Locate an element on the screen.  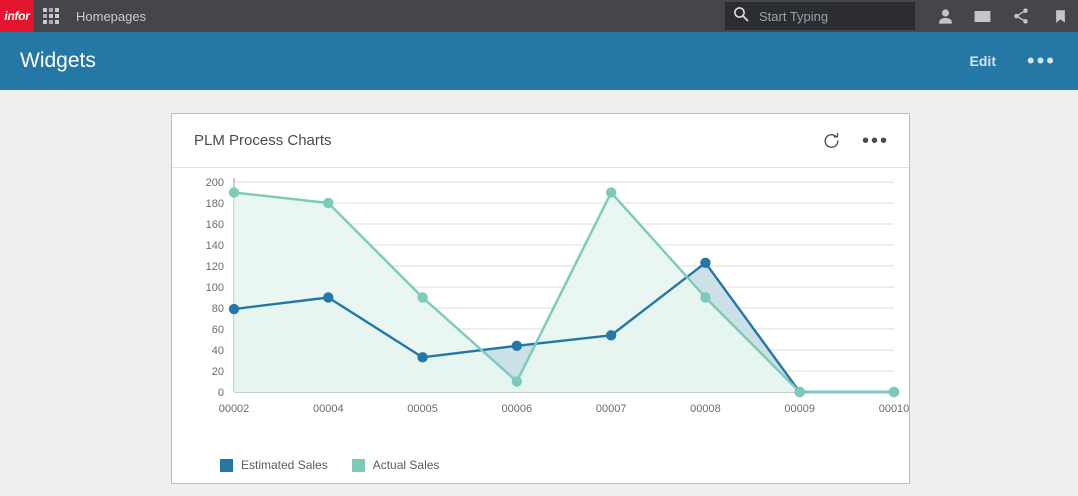
homepages-link: Homepages is located at coordinates (111, 16).